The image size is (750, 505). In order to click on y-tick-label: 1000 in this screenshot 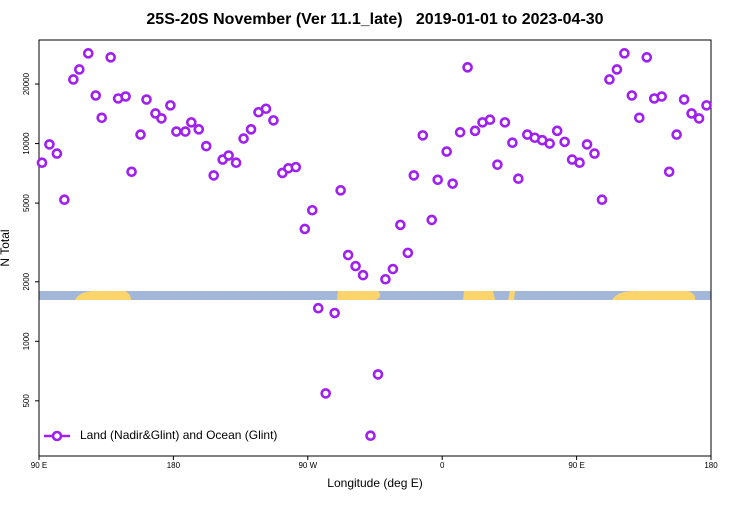, I will do `click(26, 341)`.